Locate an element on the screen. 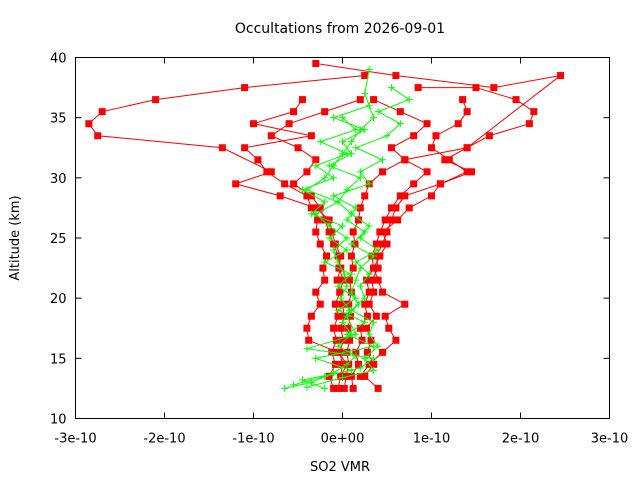  y-tick-label: 35 is located at coordinates (58, 119).